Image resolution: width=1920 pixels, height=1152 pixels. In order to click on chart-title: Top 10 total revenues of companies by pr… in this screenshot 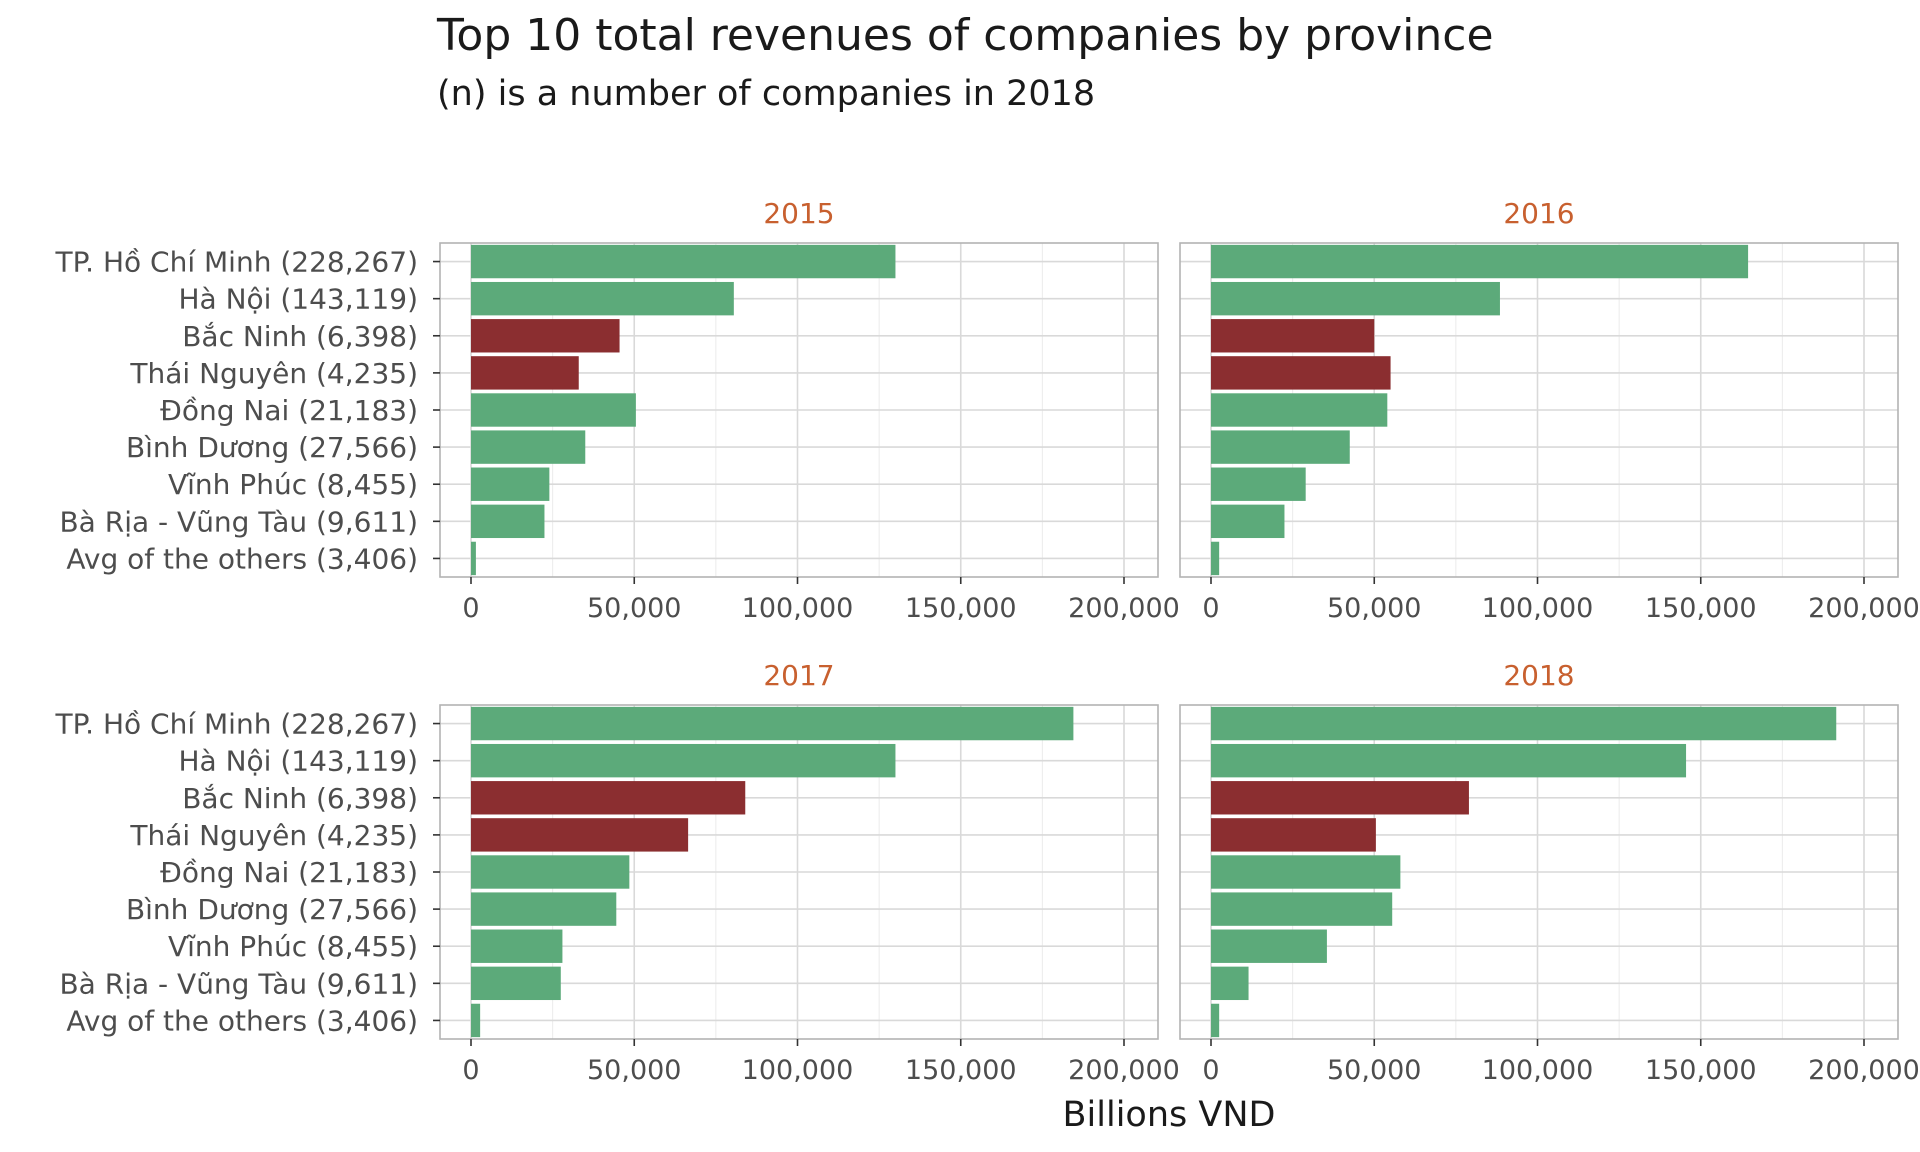, I will do `click(965, 35)`.